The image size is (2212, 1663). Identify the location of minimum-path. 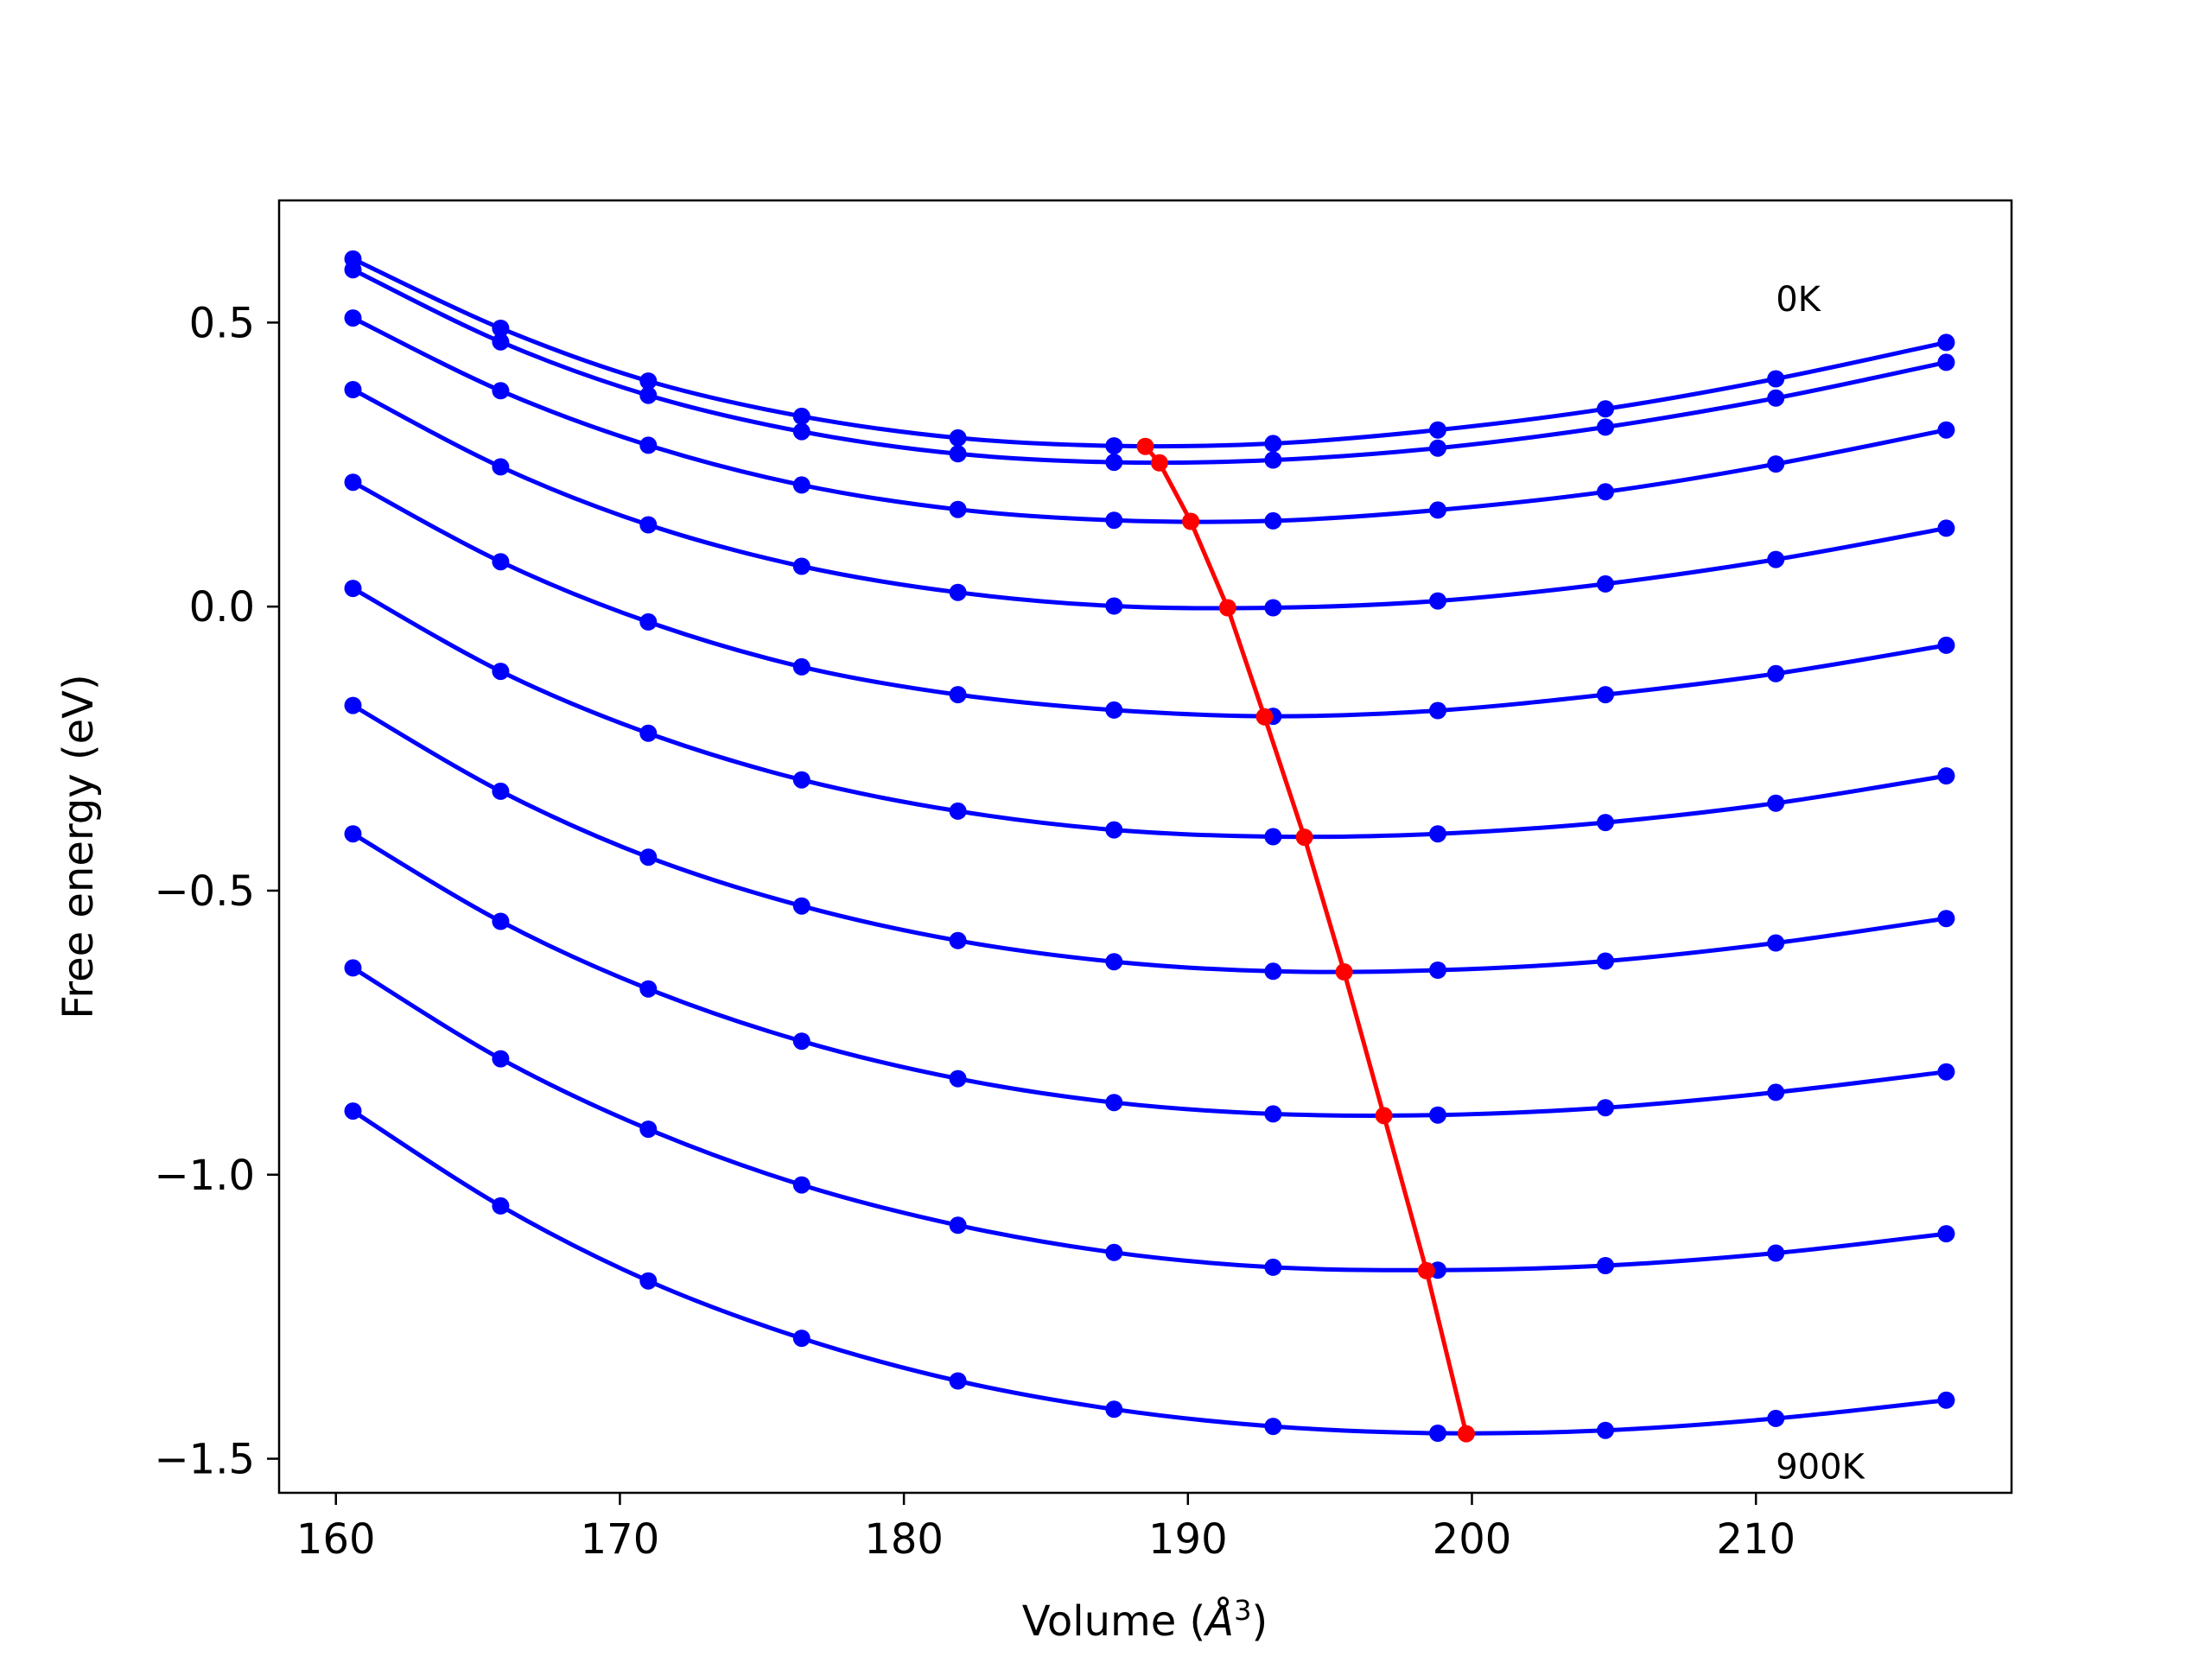
(1305, 940).